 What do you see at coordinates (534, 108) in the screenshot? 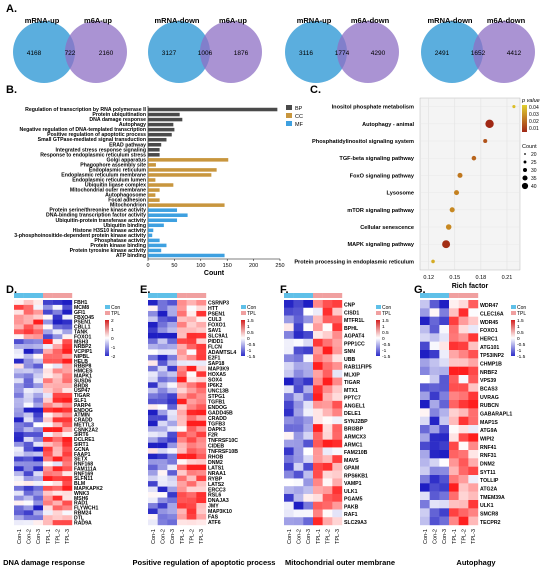
I see `color-legend-tick: 0.04` at bounding box center [534, 108].